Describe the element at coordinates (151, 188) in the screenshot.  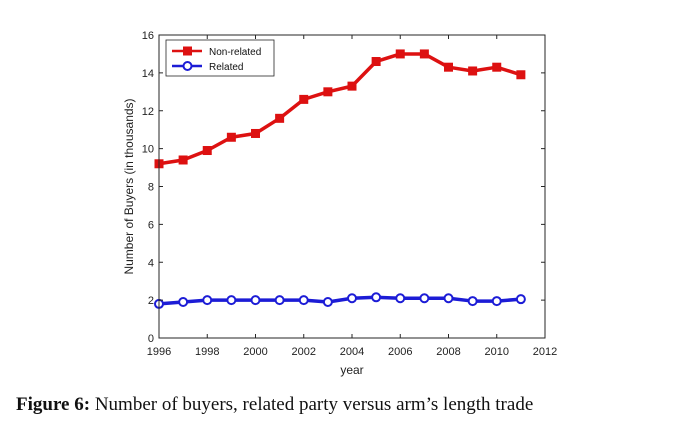
I see `y-tick-label: 8` at that location.